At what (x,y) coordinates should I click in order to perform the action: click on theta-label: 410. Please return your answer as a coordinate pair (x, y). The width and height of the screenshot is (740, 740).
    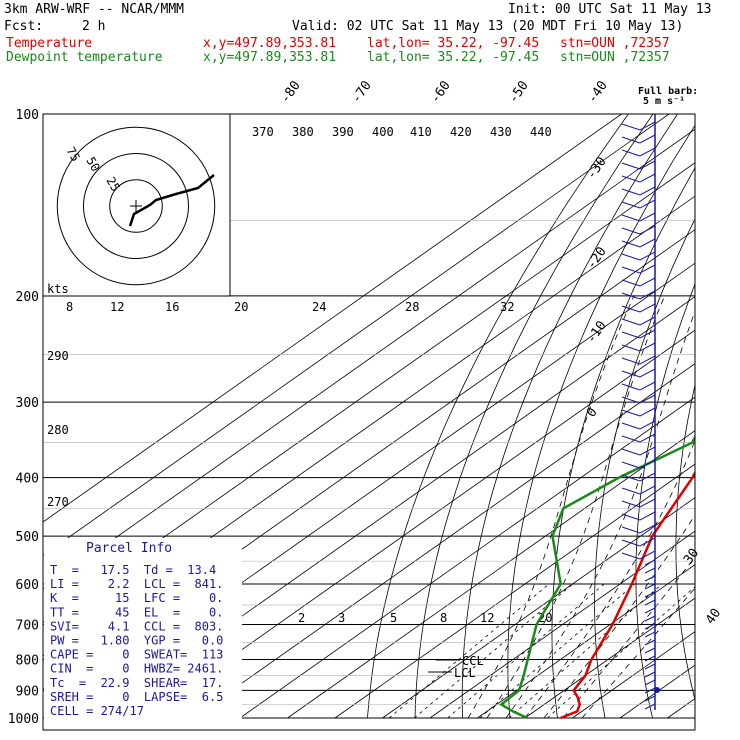
    Looking at the image, I should click on (421, 132).